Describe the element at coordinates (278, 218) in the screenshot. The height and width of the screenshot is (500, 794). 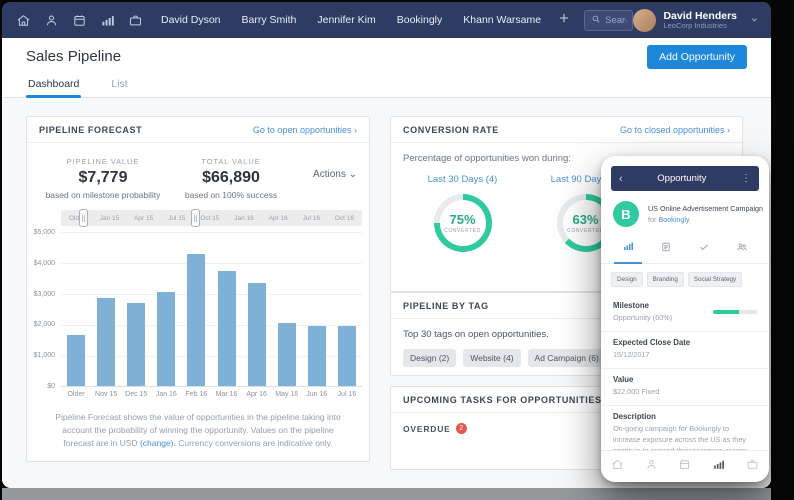
I see `slider-tick-label: Apr 16` at that location.